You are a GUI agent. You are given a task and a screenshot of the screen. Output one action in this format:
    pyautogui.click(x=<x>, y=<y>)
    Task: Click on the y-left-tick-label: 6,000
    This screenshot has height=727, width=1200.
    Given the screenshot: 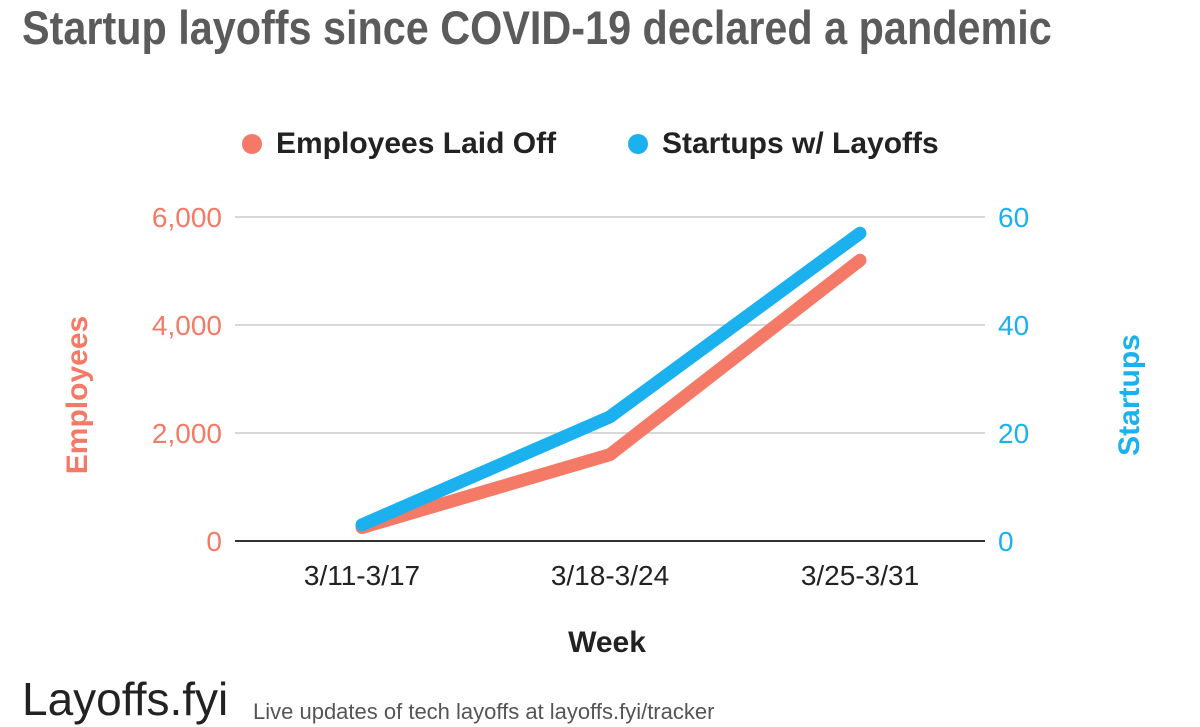 What is the action you would take?
    pyautogui.click(x=187, y=217)
    